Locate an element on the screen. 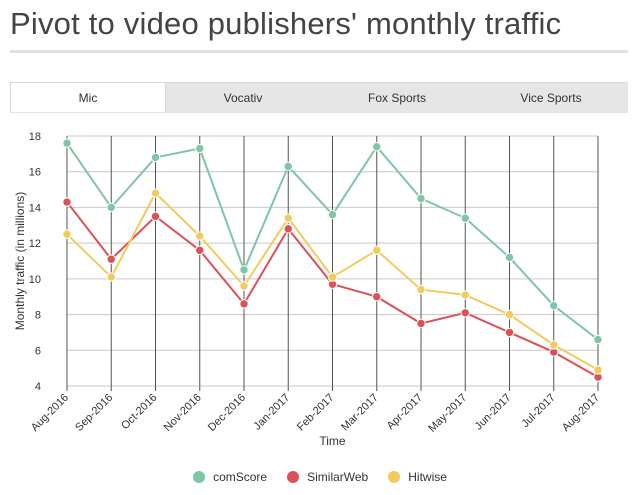  y-tick-label: 6 is located at coordinates (38, 351).